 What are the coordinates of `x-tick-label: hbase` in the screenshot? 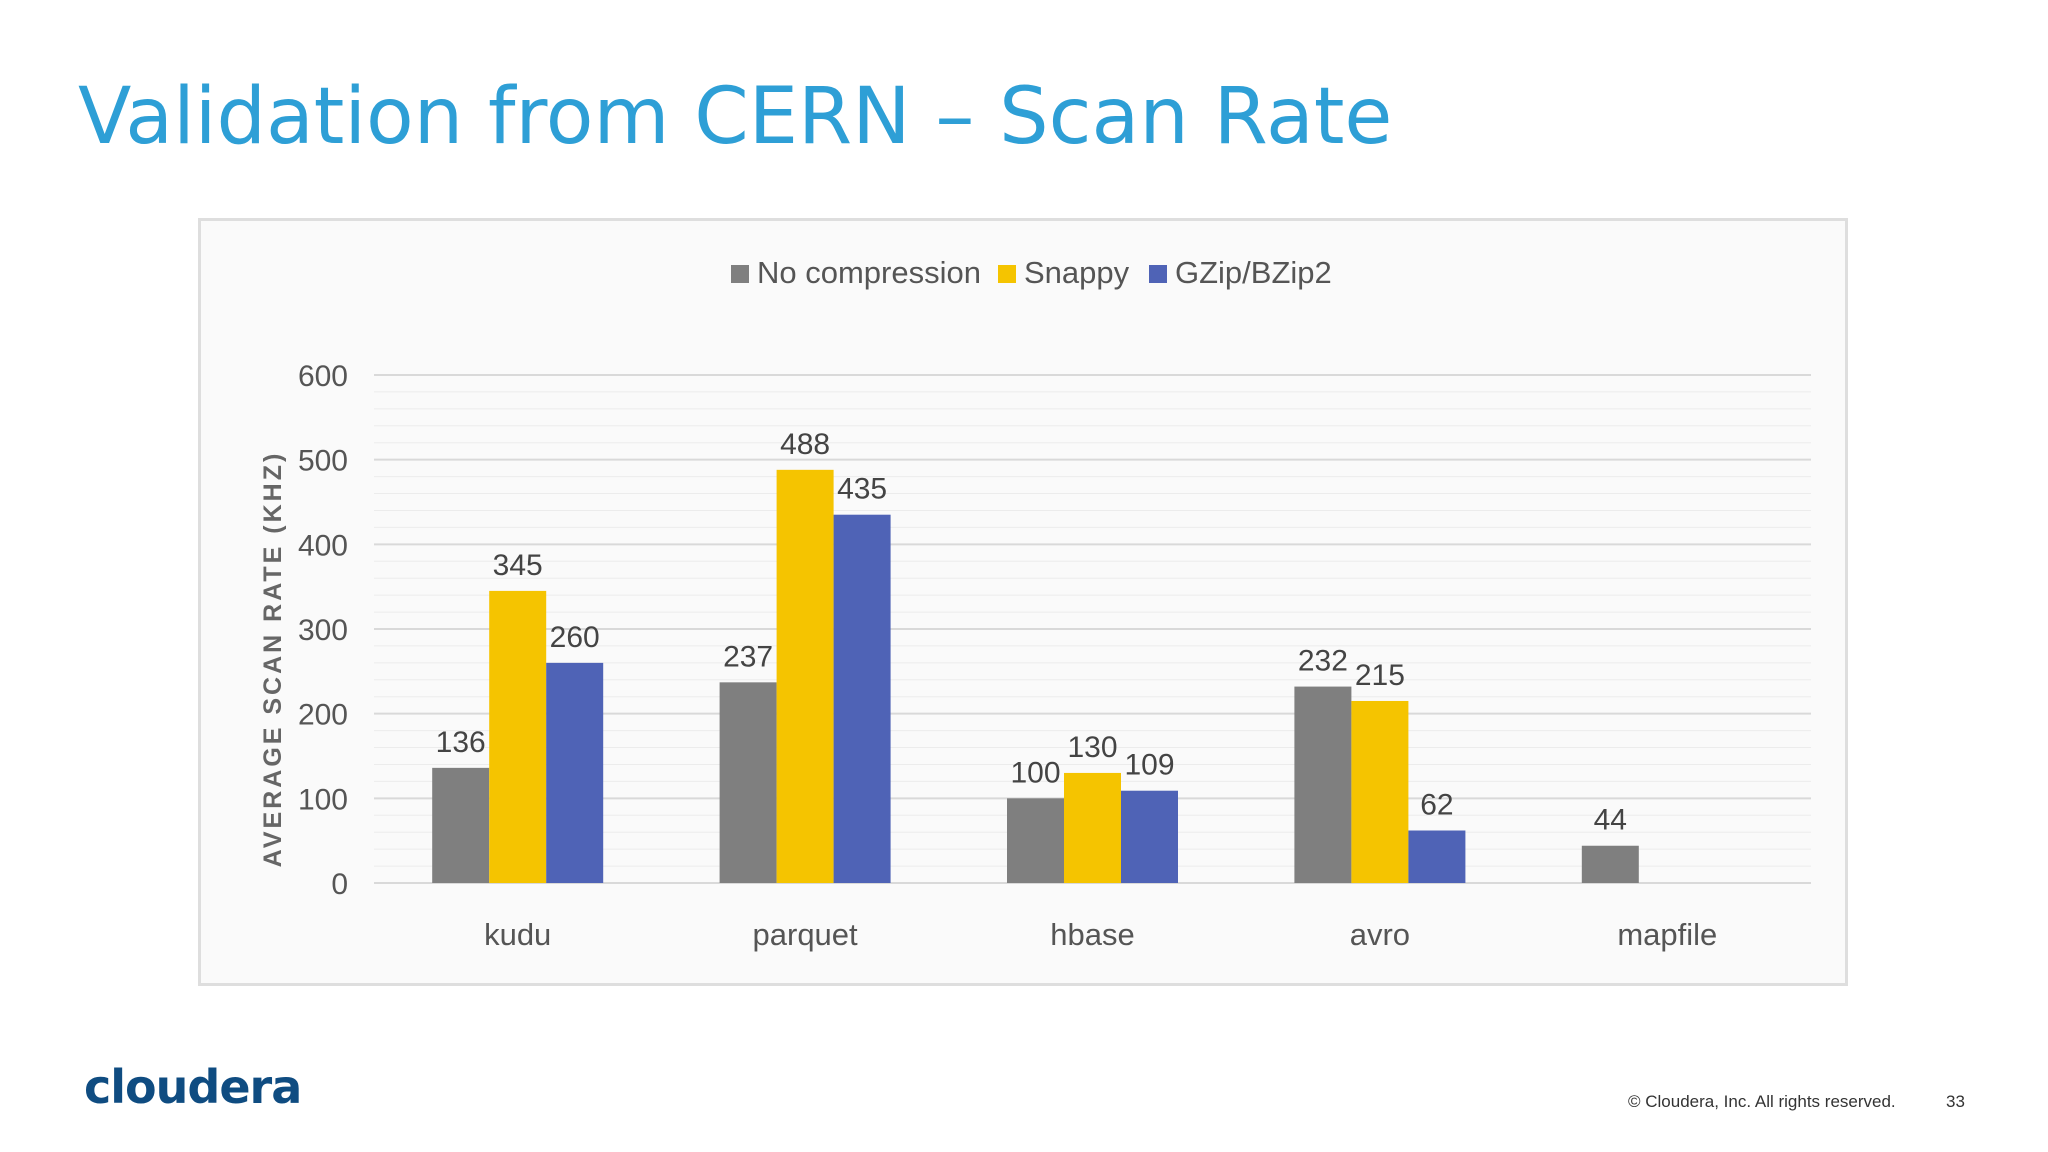 It's located at (1092, 934).